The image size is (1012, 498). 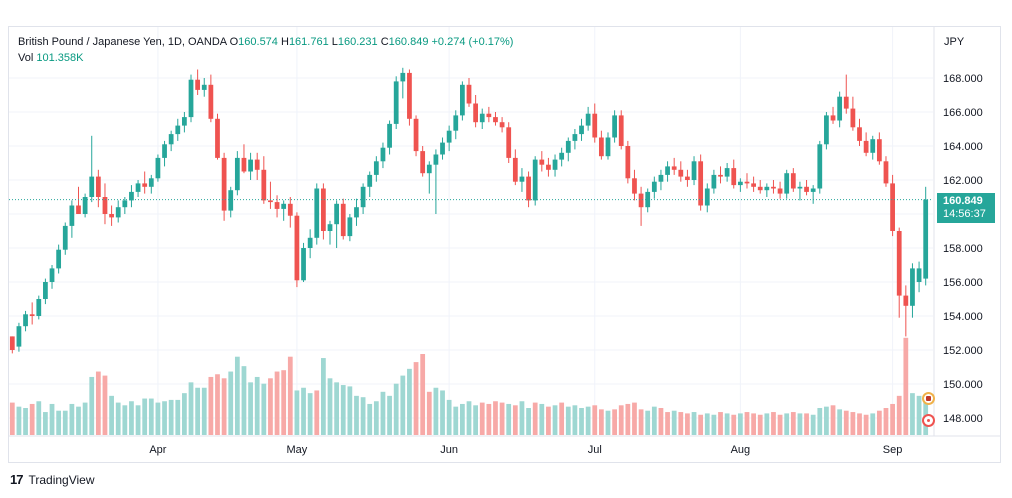 I want to click on date-tick-label: May, so click(x=297, y=450).